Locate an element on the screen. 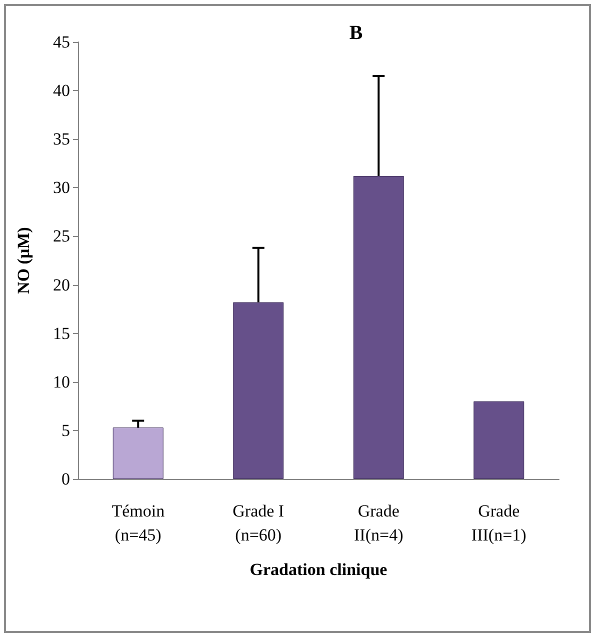 This screenshot has height=639, width=597. y-tick-label: 25 is located at coordinates (61, 236).